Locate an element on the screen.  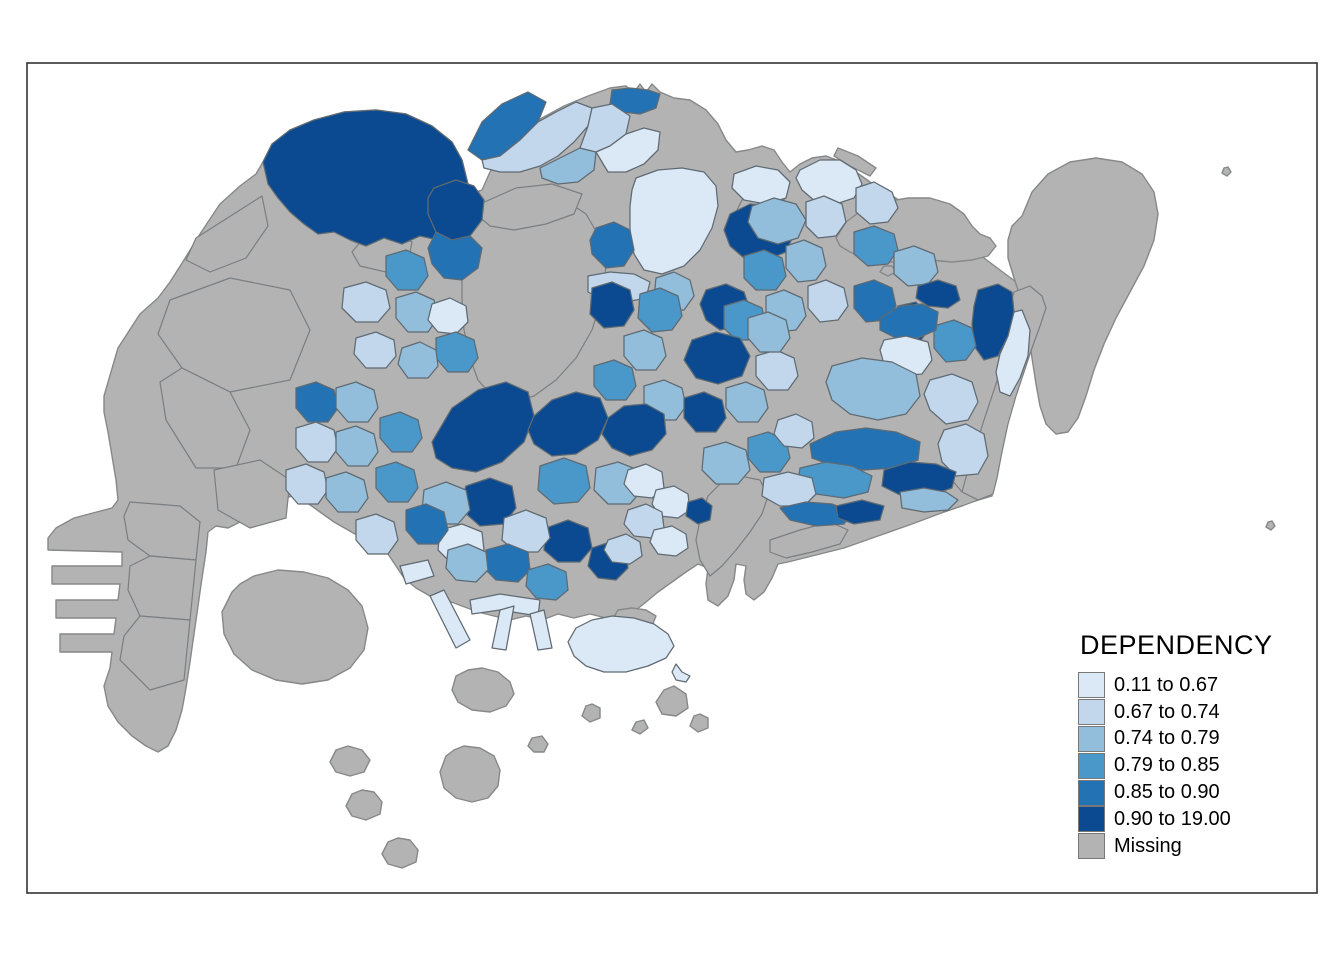
map-region-clementi is located at coordinates (467, 563).